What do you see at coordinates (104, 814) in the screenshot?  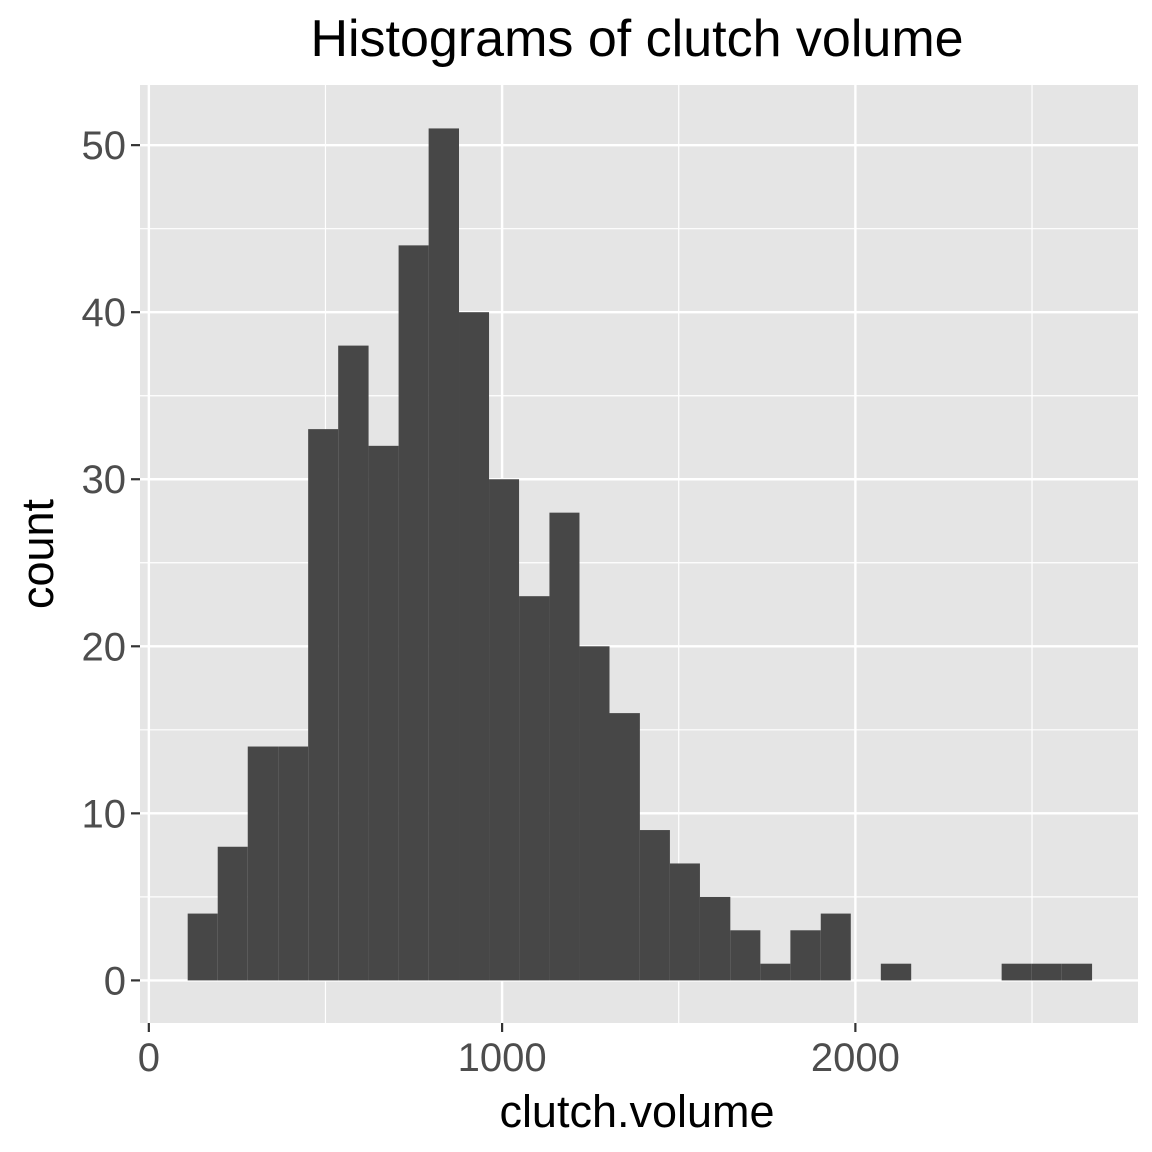 I see `y-tick-label: 10` at bounding box center [104, 814].